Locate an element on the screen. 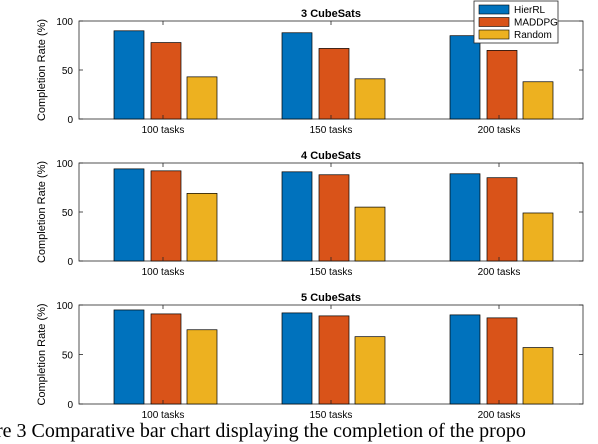 Image resolution: width=598 pixels, height=444 pixels. legend-label-hierrl: HierRL is located at coordinates (530, 10).